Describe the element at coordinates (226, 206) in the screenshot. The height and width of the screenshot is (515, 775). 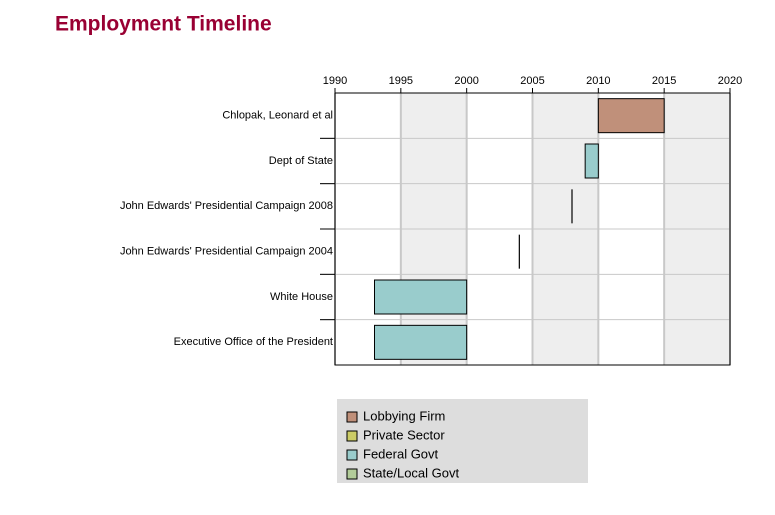
I see `y-tick-label: John Edwards' Presidential Campaign 2008` at that location.